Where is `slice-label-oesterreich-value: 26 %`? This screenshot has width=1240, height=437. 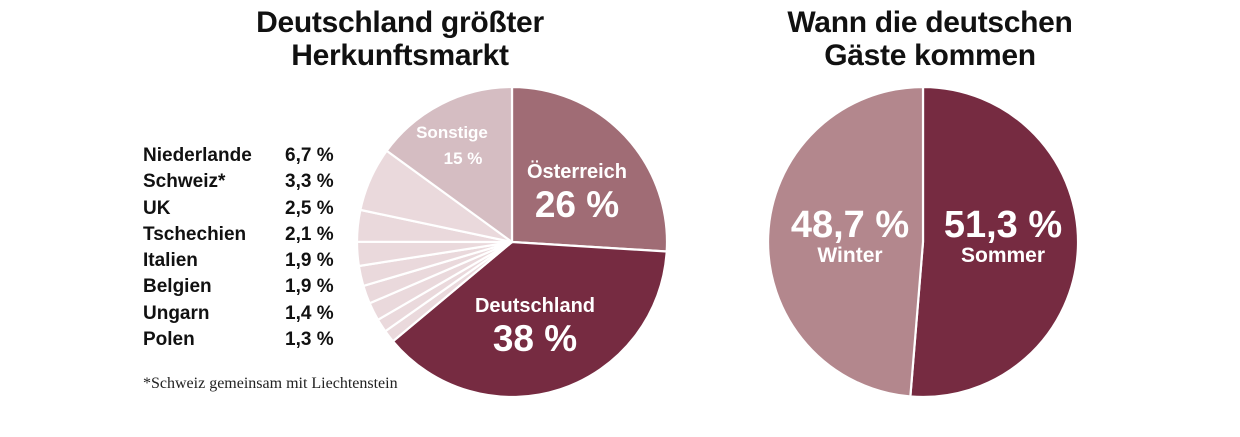
slice-label-oesterreich-value: 26 % is located at coordinates (577, 204).